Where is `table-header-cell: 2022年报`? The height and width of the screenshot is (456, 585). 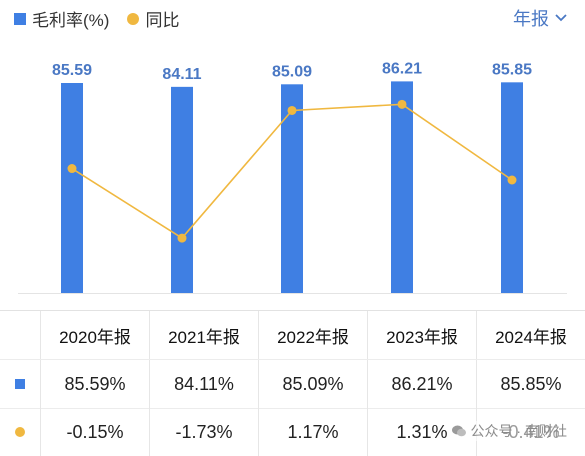 table-header-cell: 2022年报 is located at coordinates (312, 335).